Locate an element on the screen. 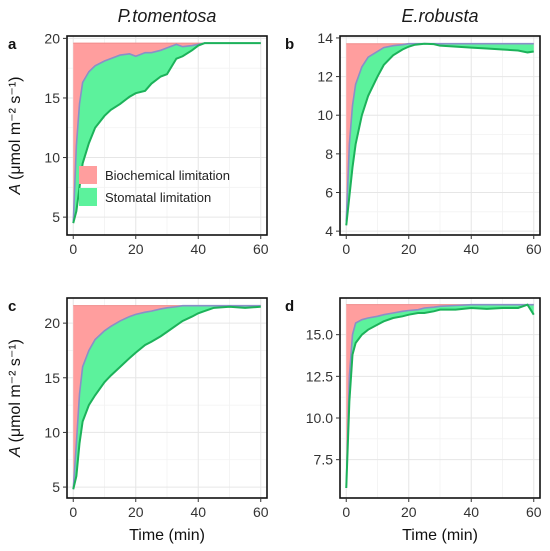 Image resolution: width=550 pixels, height=551 pixels. y-tick-label: 12 is located at coordinates (325, 77).